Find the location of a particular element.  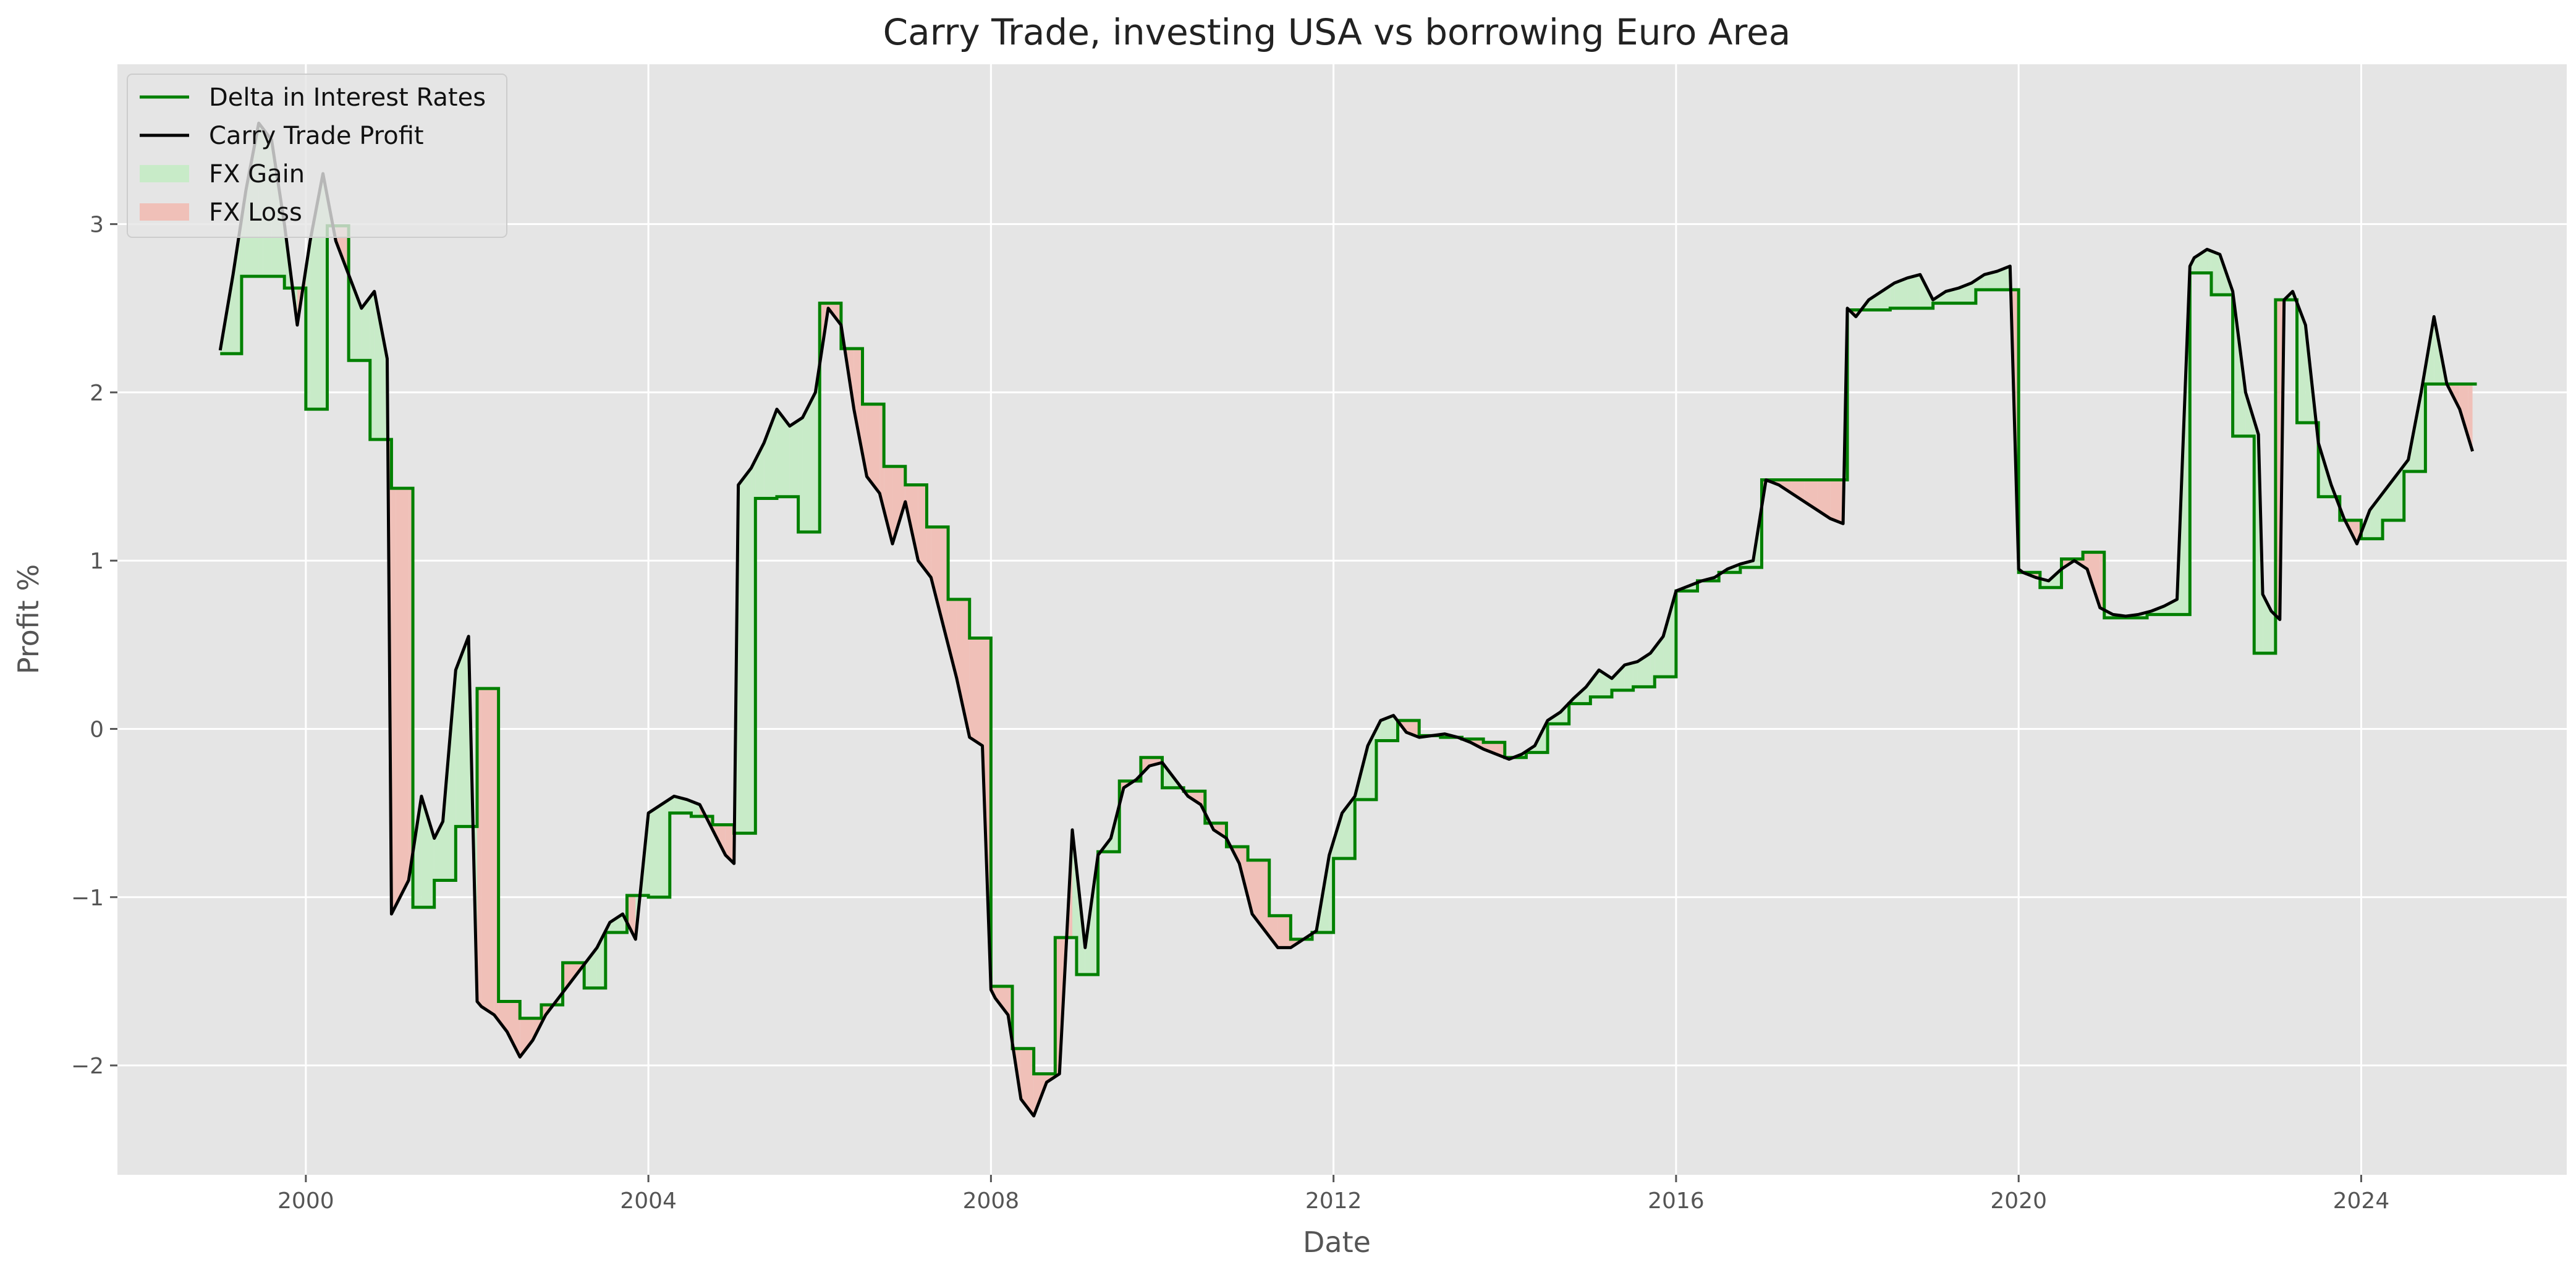

x-tick-label: 2016 is located at coordinates (1676, 1201).